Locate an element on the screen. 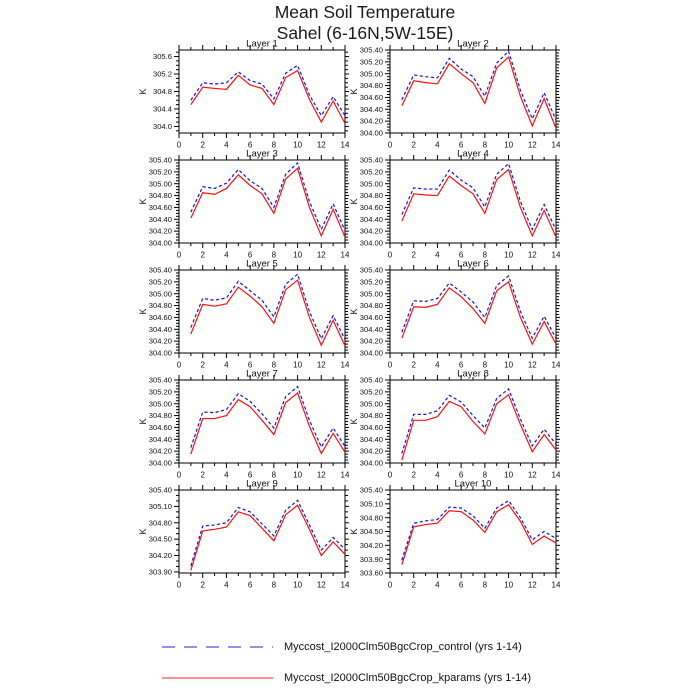 The height and width of the screenshot is (700, 700). y-tick-label: 303.90 is located at coordinates (371, 559).